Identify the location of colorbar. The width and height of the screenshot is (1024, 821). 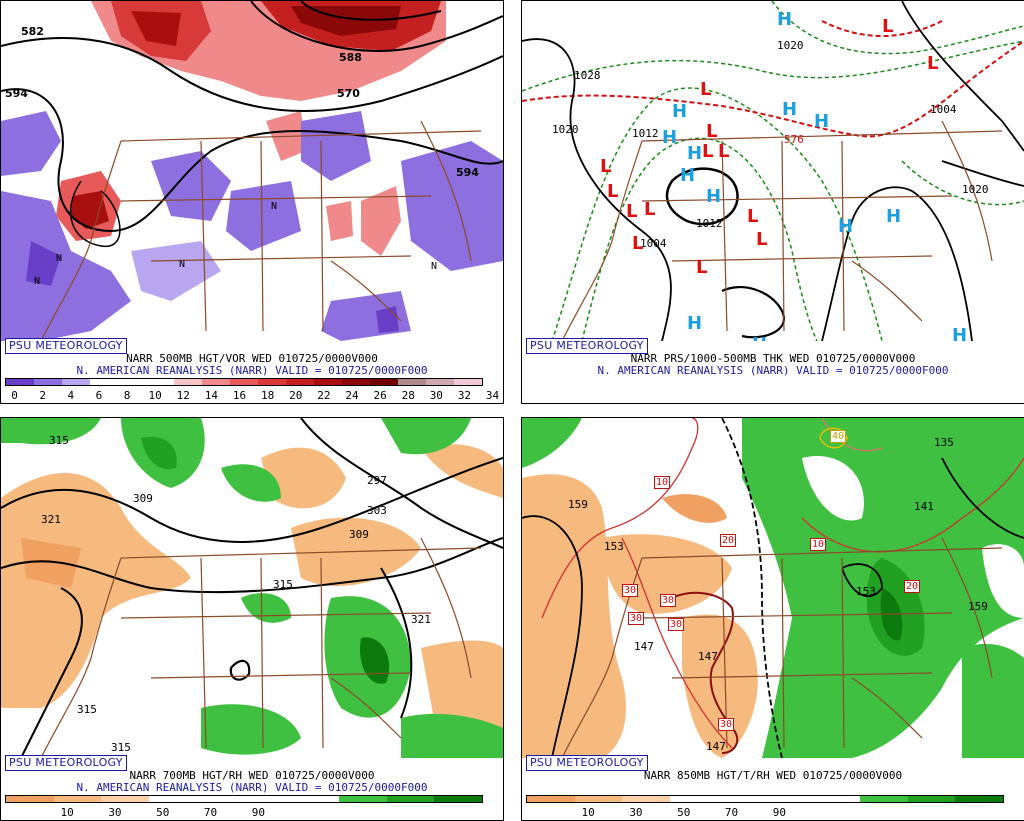
(244, 799).